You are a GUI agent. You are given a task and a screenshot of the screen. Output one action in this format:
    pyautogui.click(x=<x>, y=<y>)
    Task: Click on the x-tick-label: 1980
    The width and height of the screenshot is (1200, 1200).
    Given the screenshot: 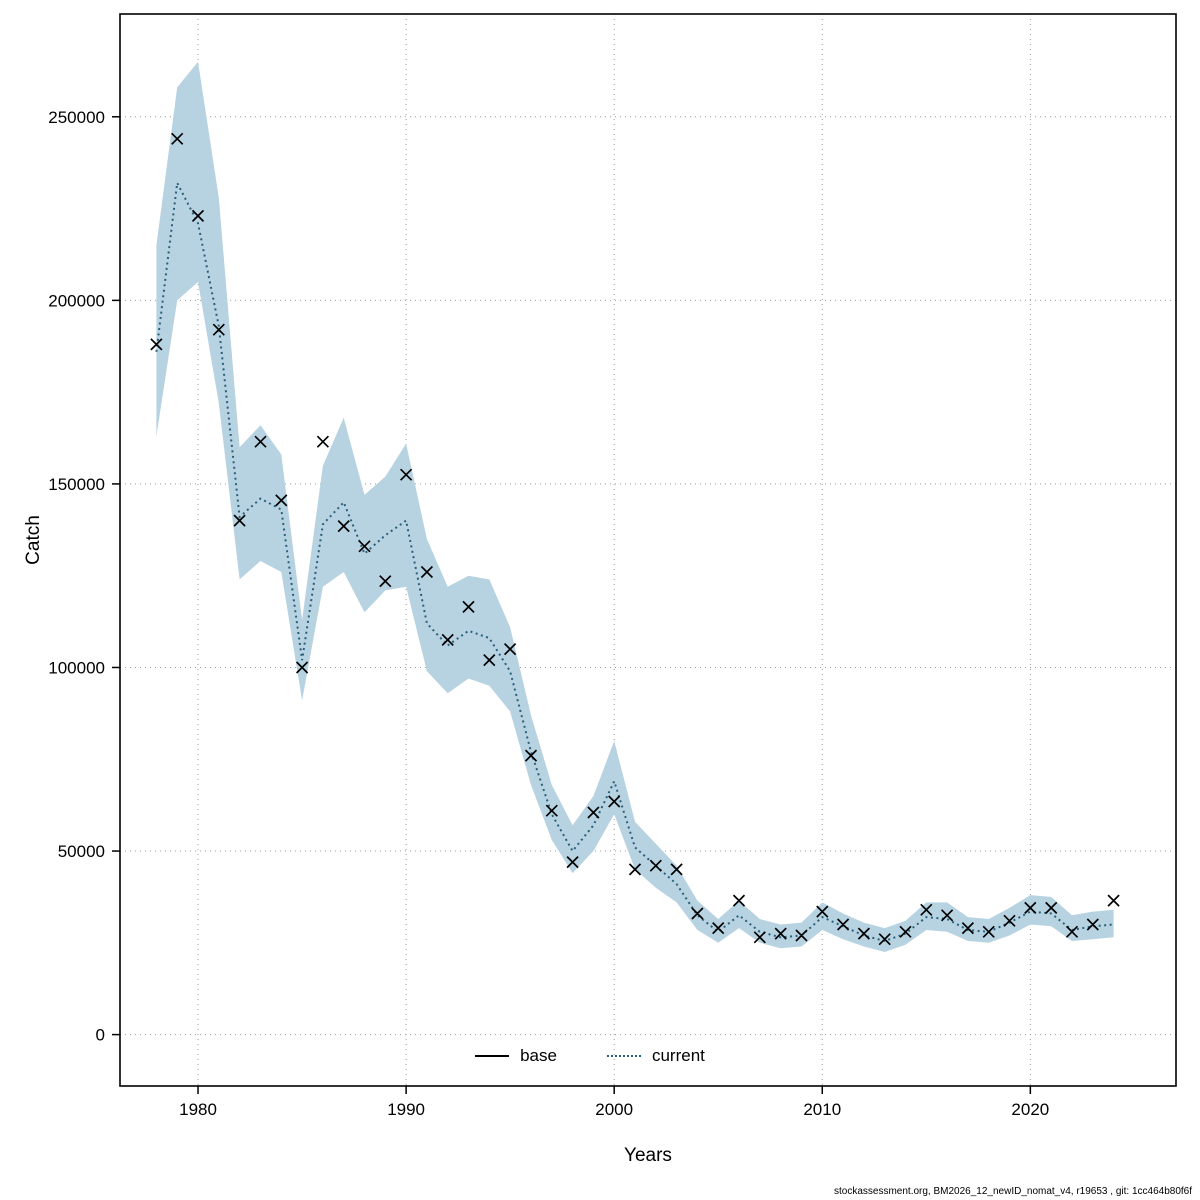 What is the action you would take?
    pyautogui.click(x=198, y=1109)
    